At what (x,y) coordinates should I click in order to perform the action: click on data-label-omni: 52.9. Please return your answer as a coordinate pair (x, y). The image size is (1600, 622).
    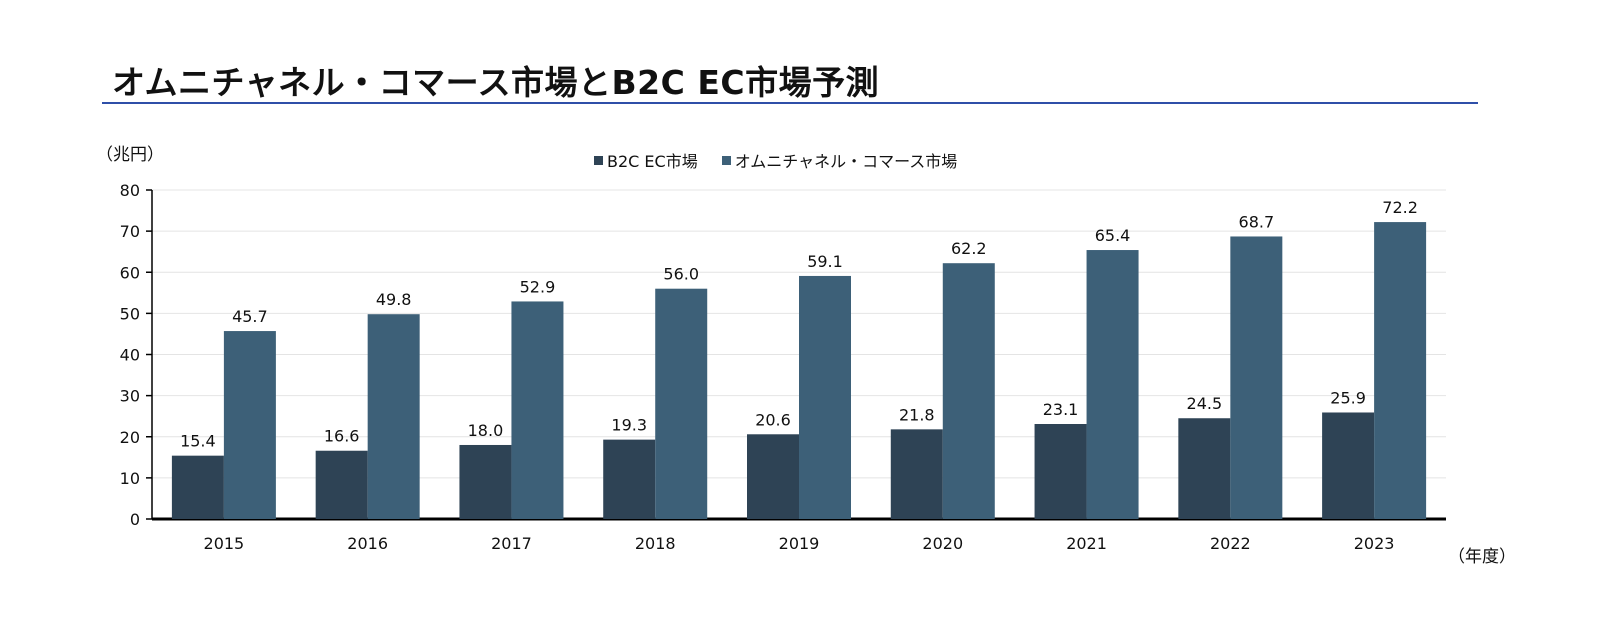
    Looking at the image, I should click on (538, 286).